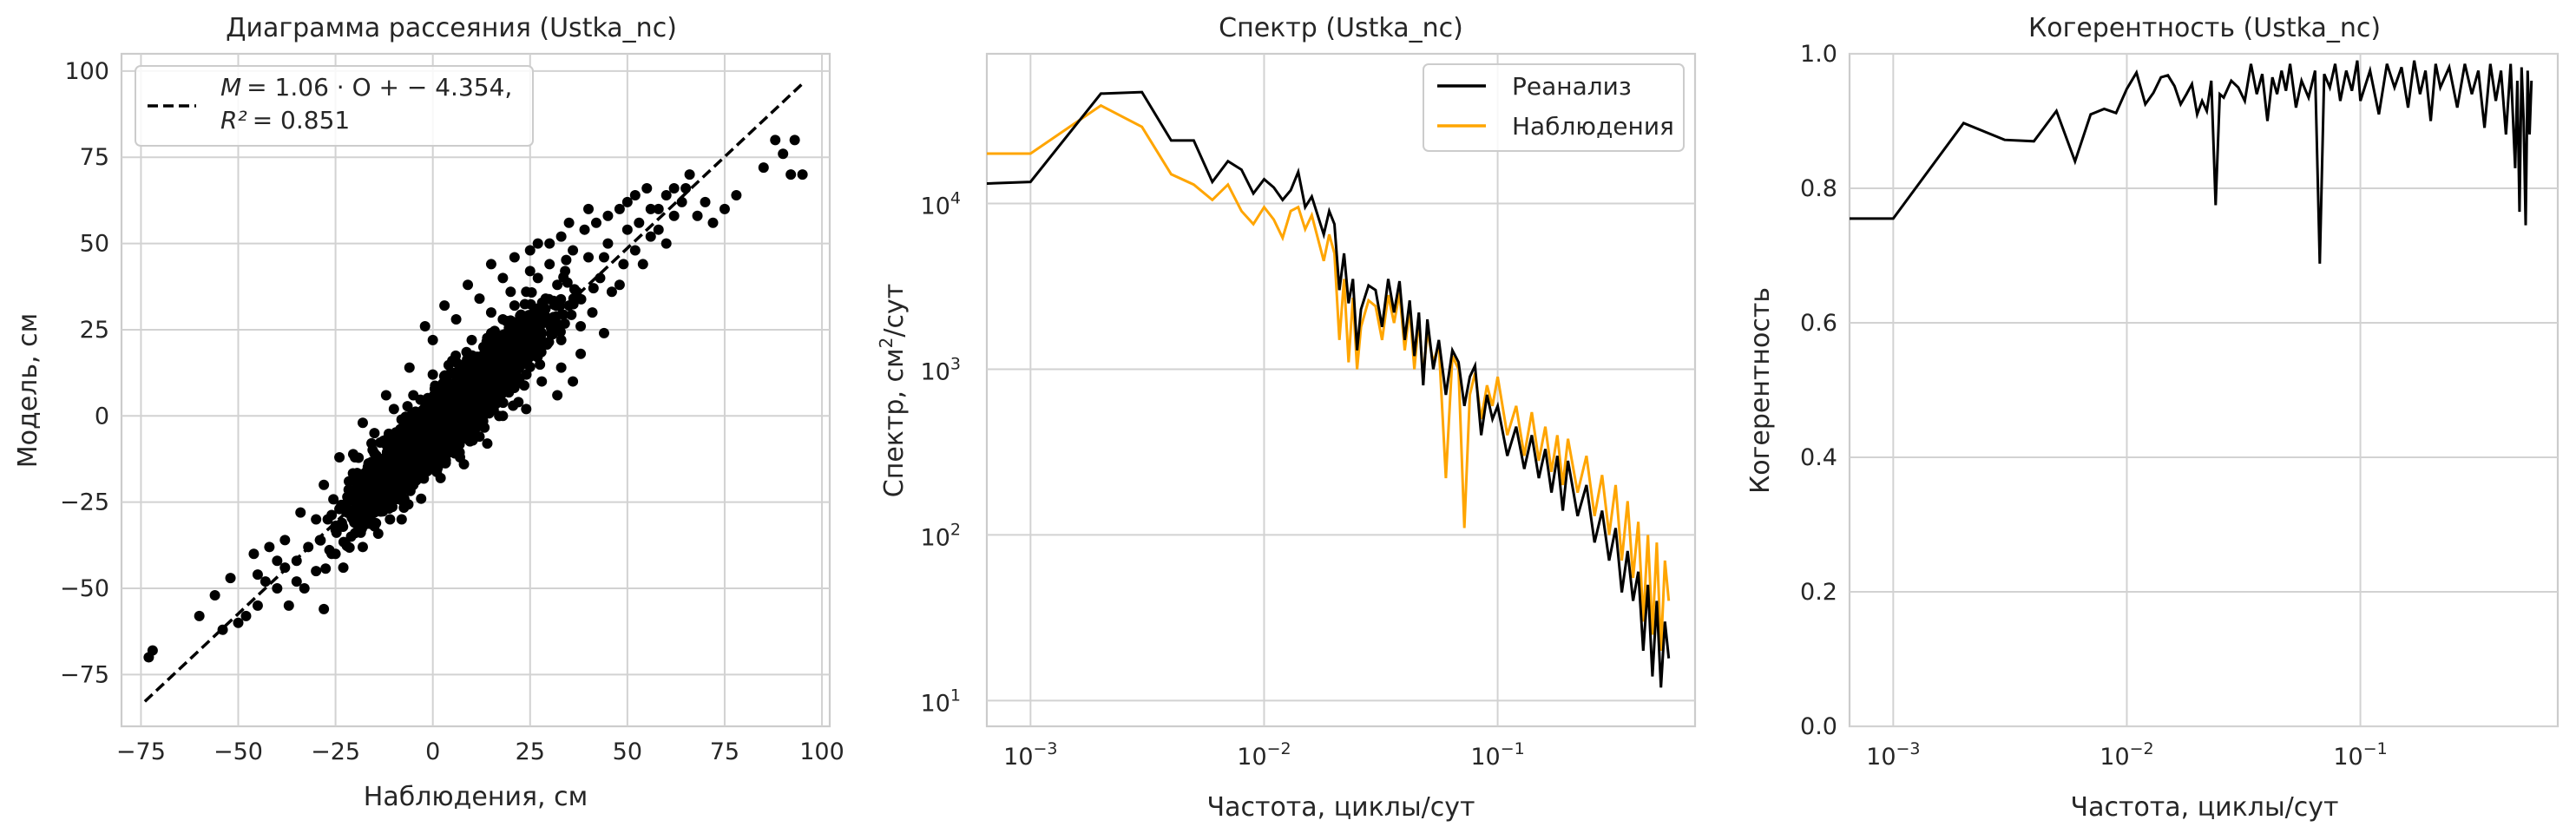 Image resolution: width=2576 pixels, height=840 pixels. Describe the element at coordinates (87, 71) in the screenshot. I see `y-tick-label: 100` at that location.